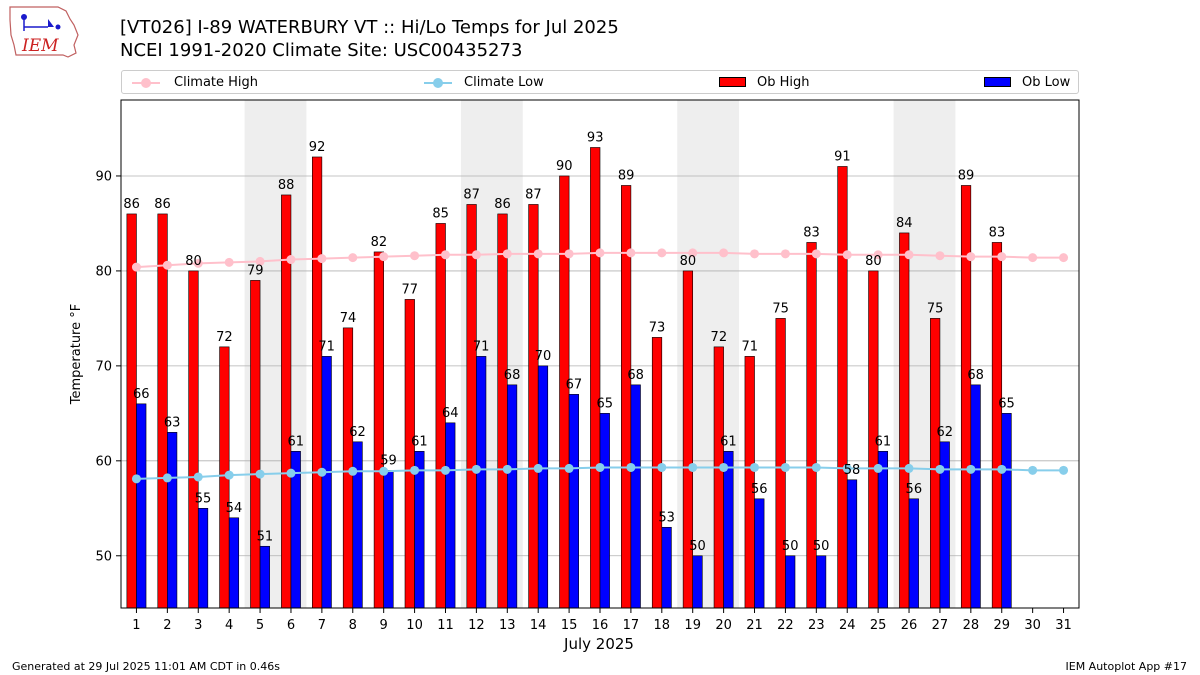  What do you see at coordinates (904, 223) in the screenshot?
I see `ob-high-label-26: 84` at bounding box center [904, 223].